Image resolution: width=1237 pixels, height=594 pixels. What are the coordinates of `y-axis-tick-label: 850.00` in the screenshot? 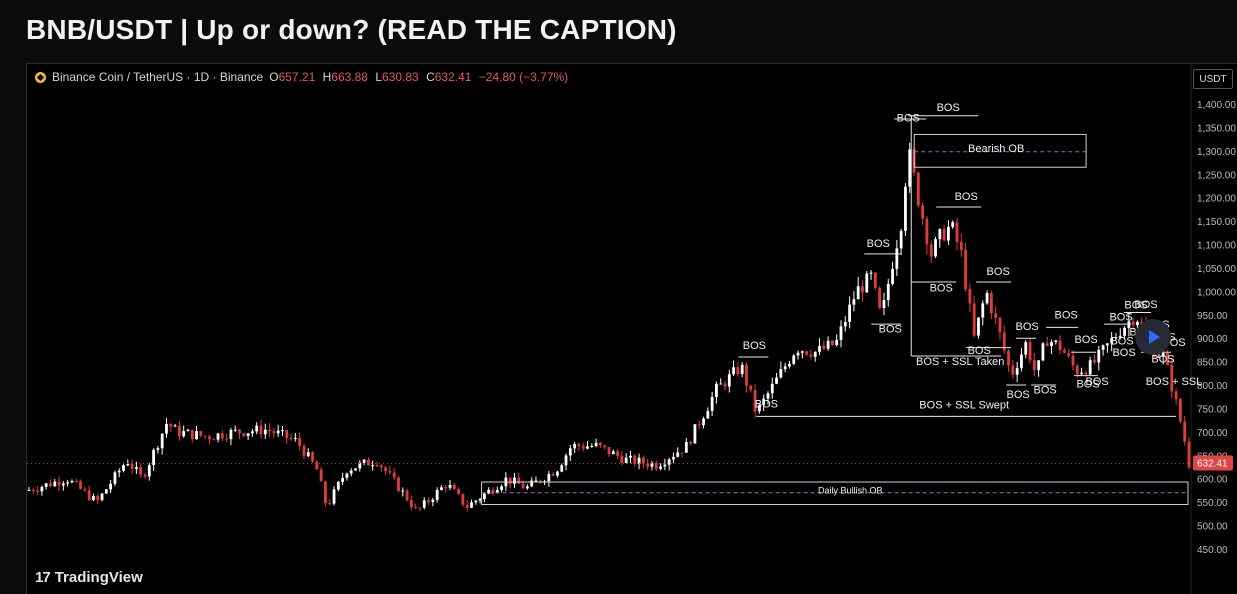 It's located at (1212, 363).